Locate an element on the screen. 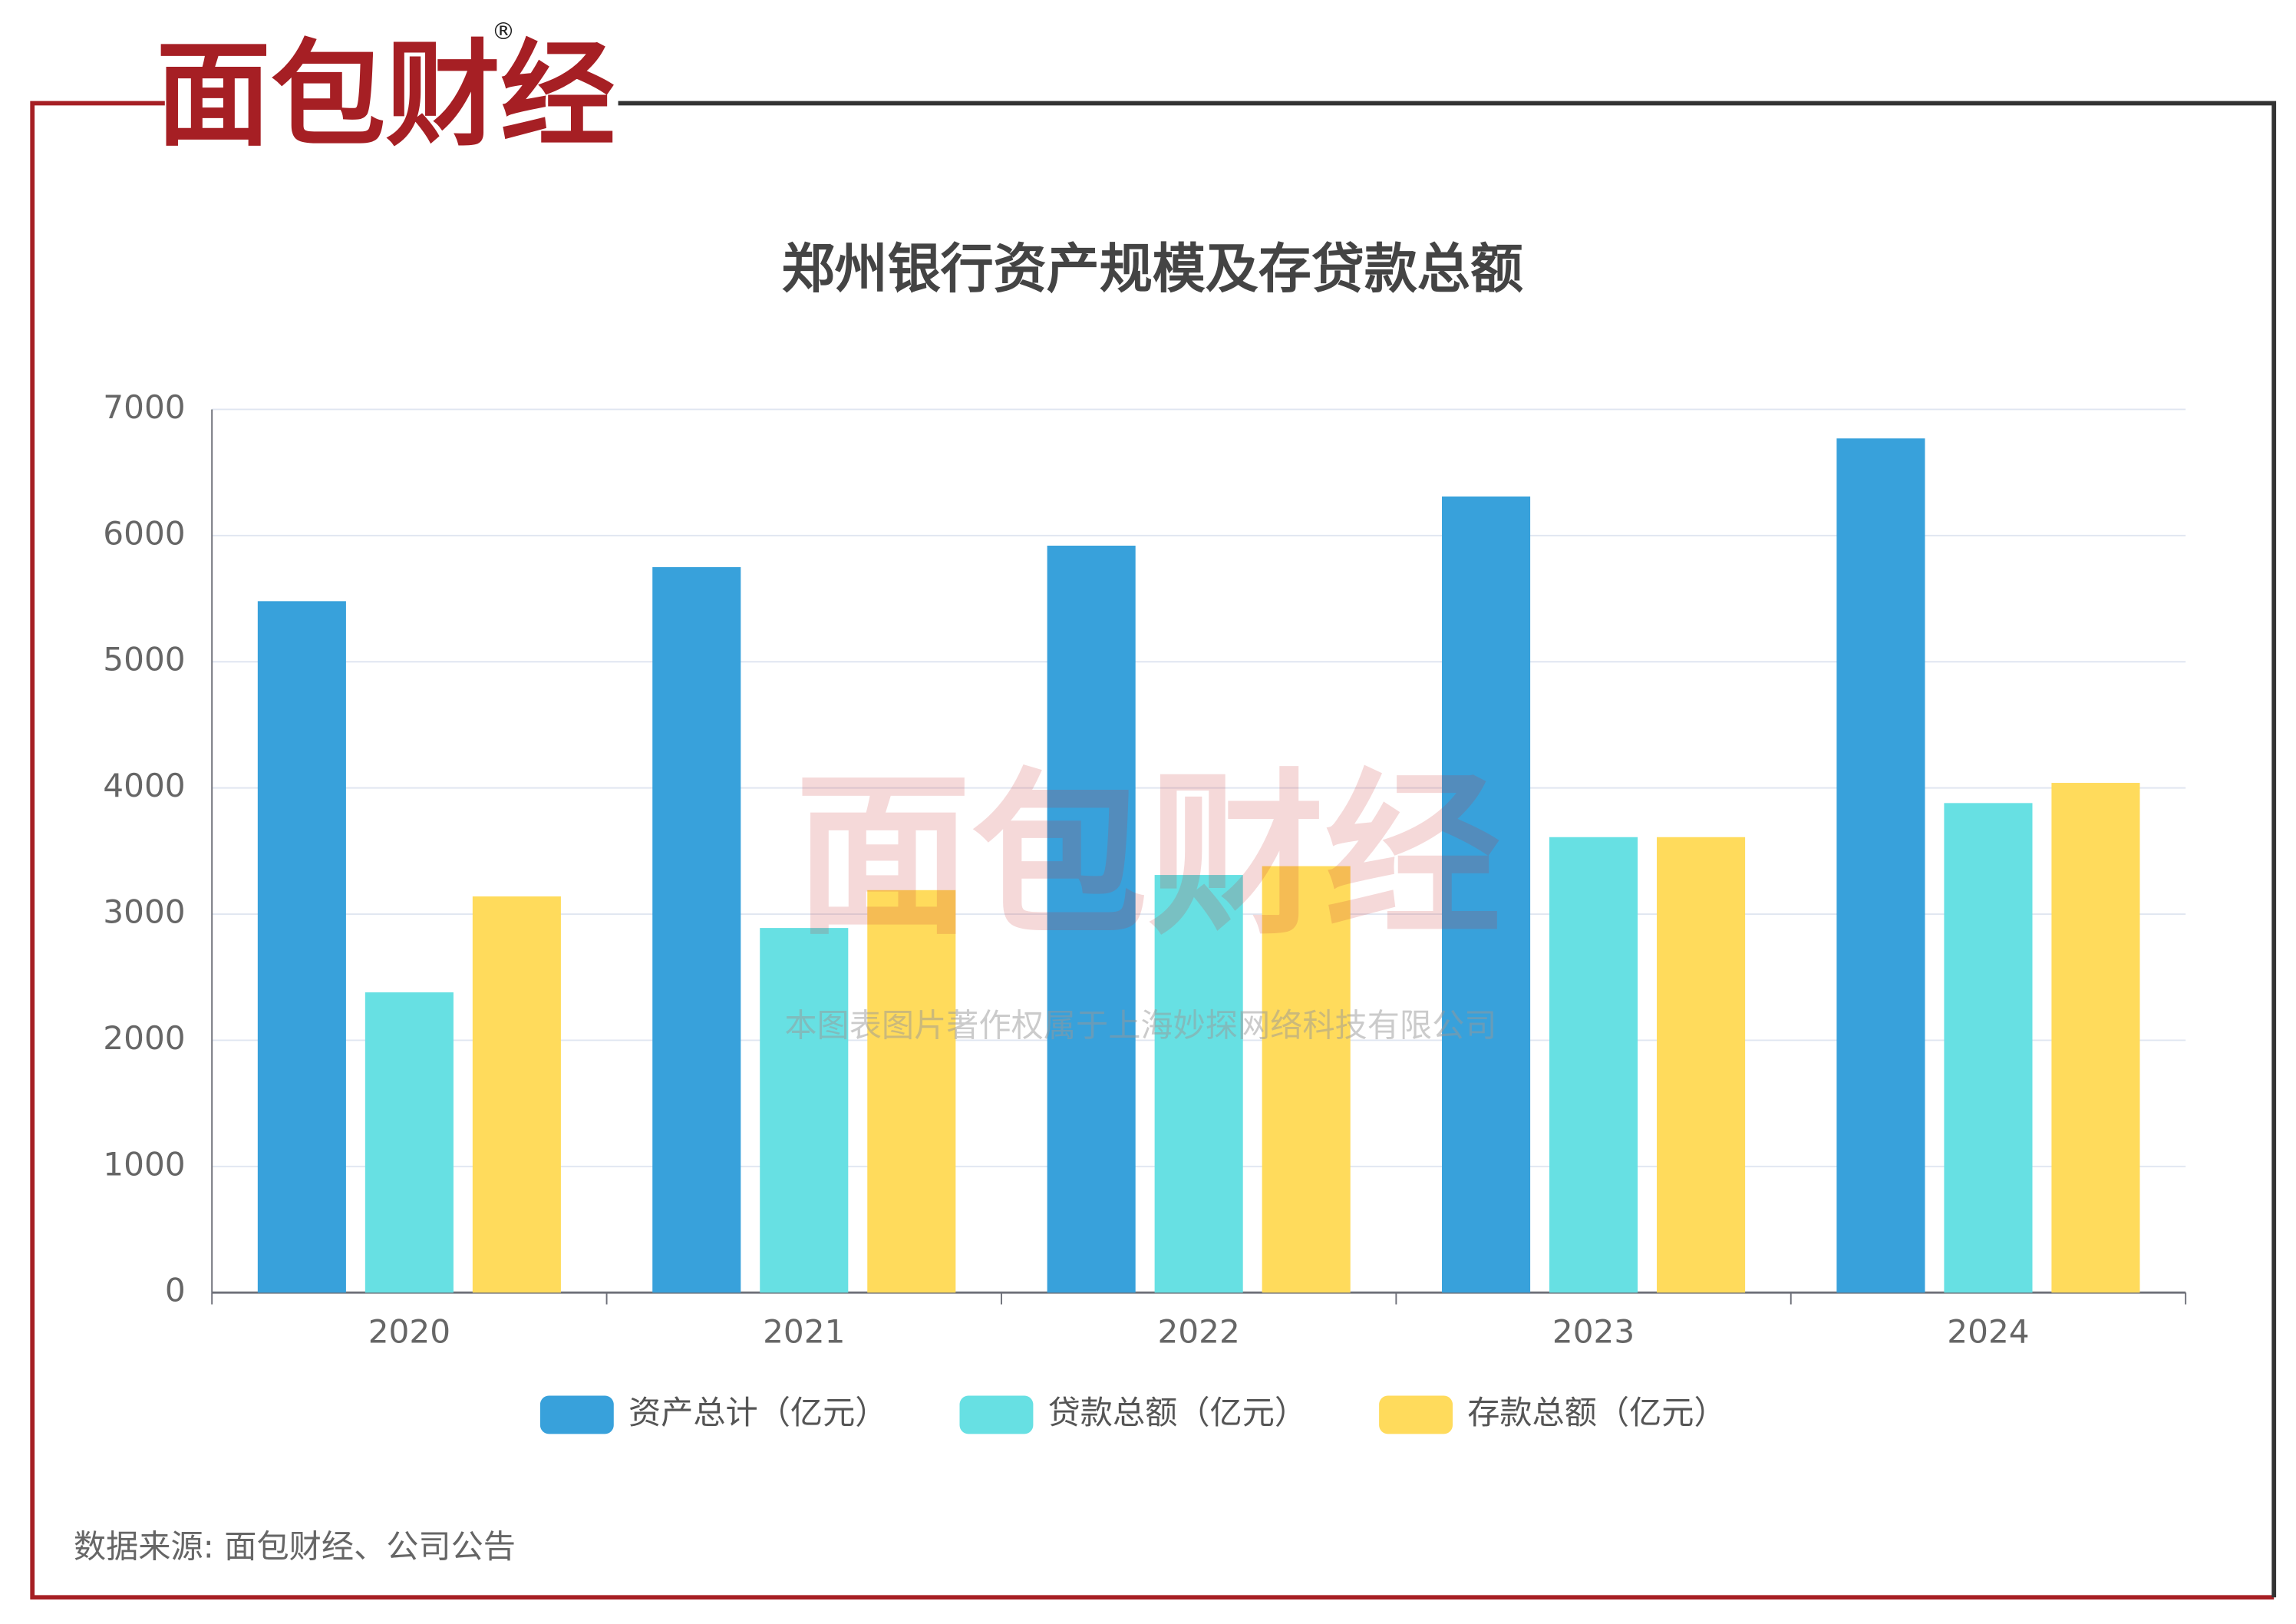 This screenshot has height=1624, width=2296. legend-label: 贷款总额（亿元） is located at coordinates (1178, 1412).